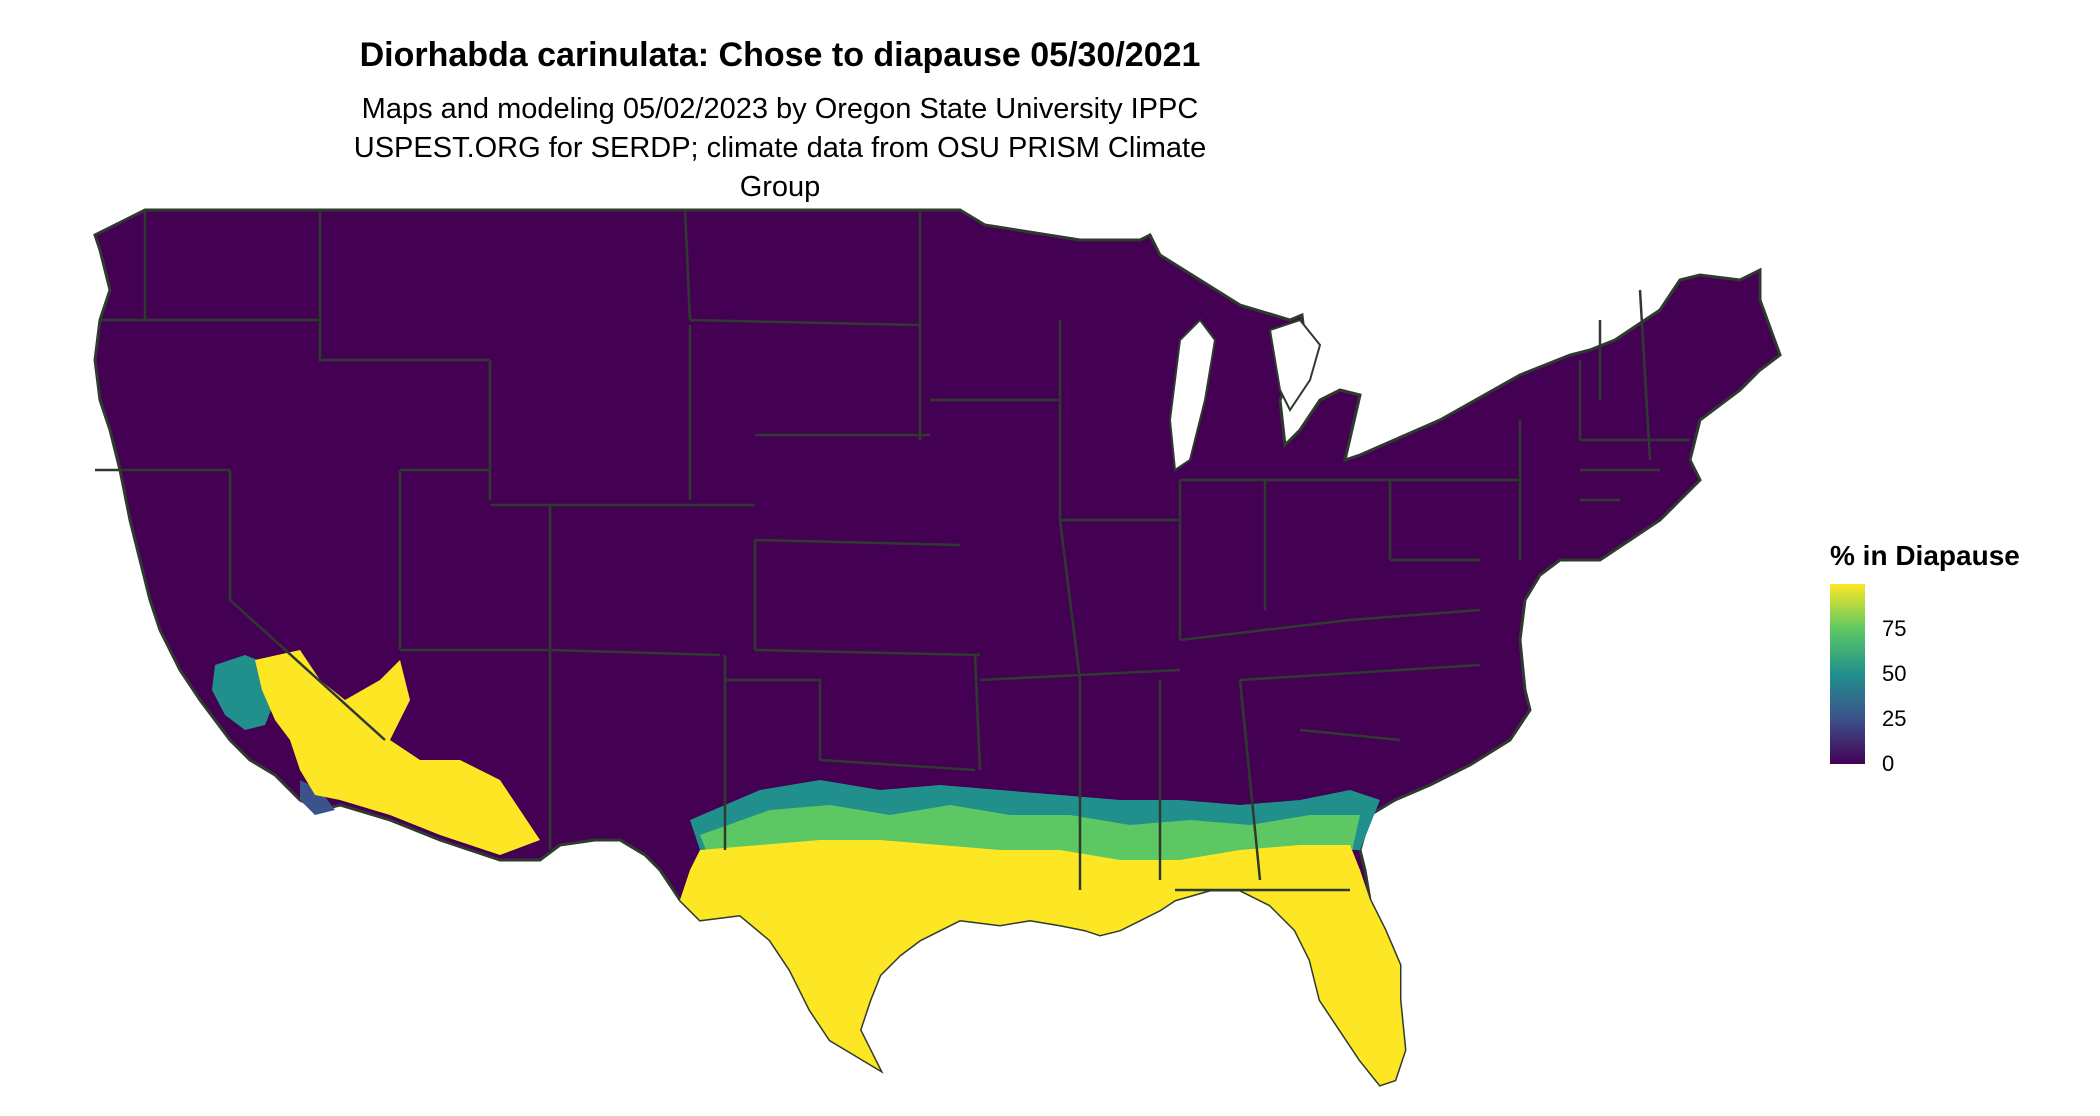 The width and height of the screenshot is (2100, 1116). Describe the element at coordinates (1894, 718) in the screenshot. I see `legend-label-25: 25` at that location.